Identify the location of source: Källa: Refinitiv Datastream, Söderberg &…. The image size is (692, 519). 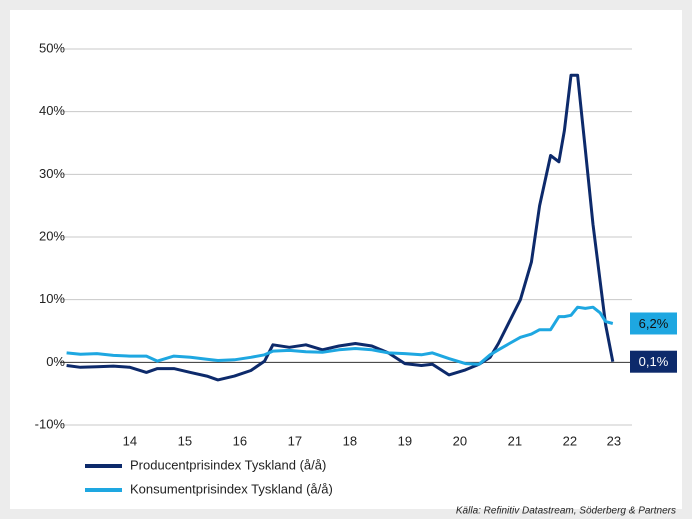
(566, 511).